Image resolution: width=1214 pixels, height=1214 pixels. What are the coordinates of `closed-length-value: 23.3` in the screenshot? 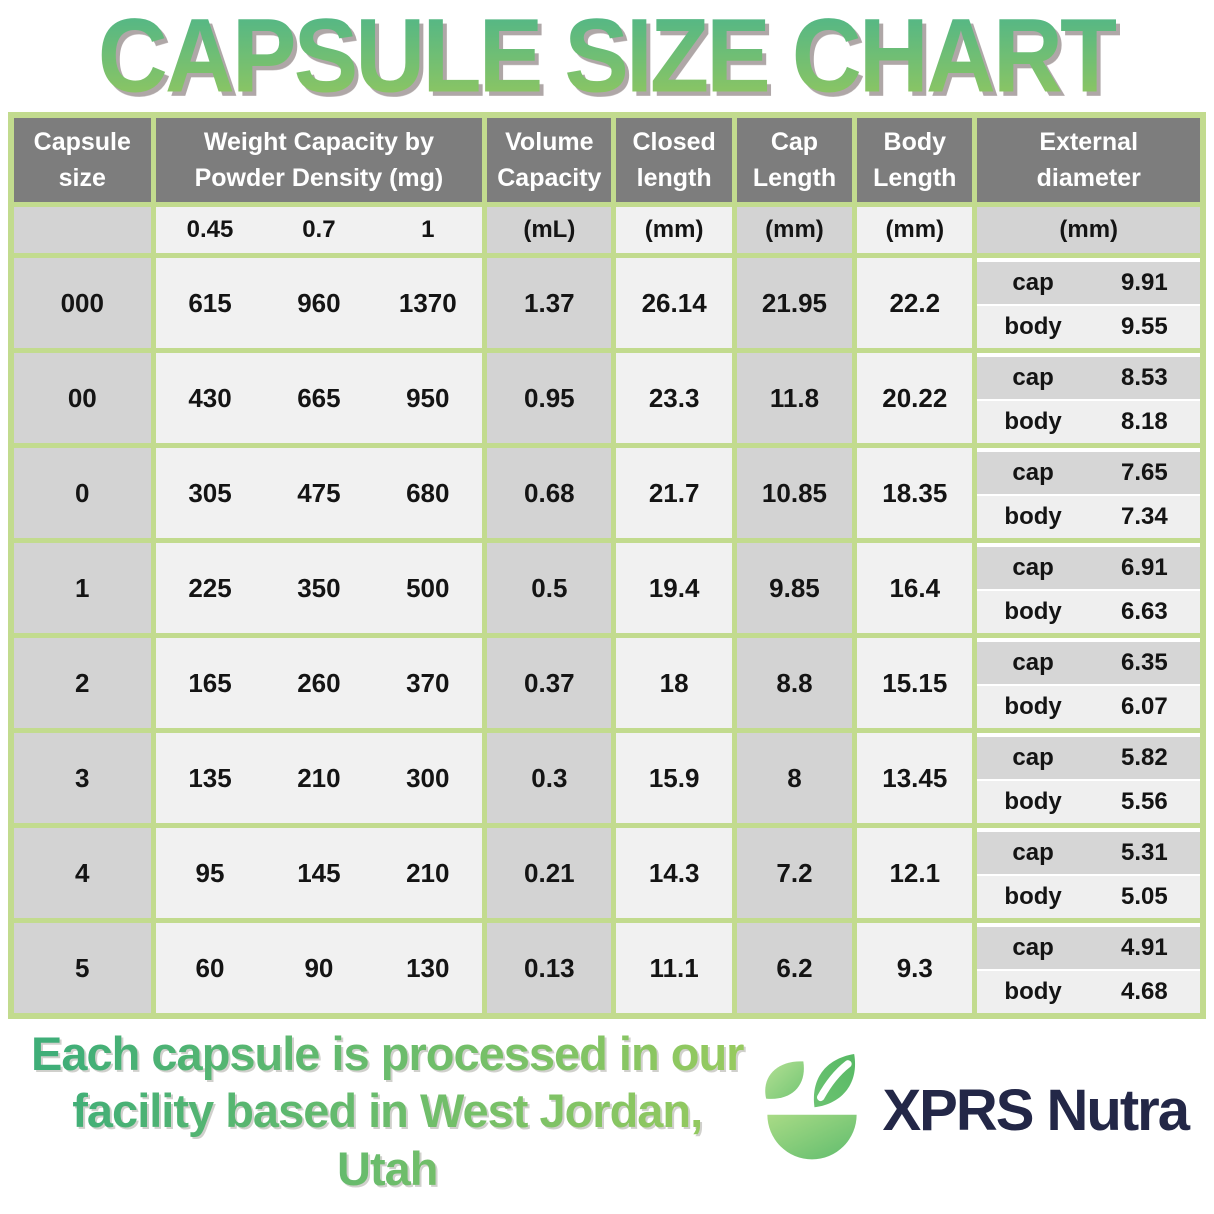 It's located at (674, 398).